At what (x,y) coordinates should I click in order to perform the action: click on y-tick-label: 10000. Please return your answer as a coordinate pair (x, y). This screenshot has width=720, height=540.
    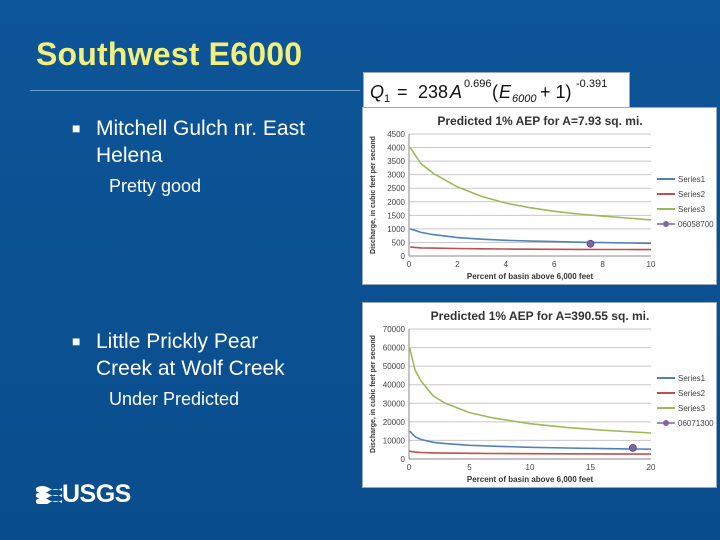
    Looking at the image, I should click on (394, 440).